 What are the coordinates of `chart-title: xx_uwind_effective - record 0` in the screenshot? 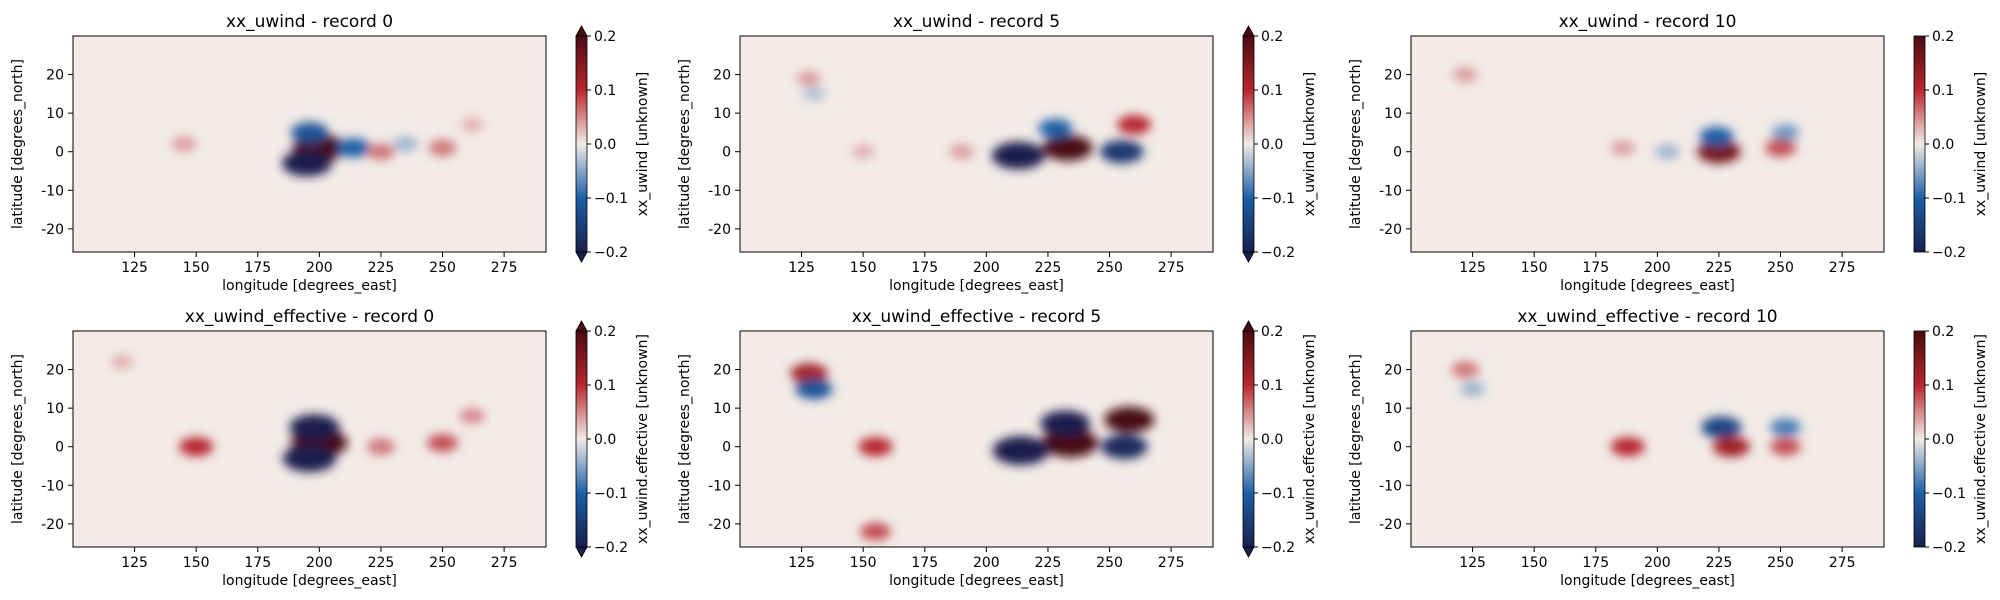 It's located at (309, 317).